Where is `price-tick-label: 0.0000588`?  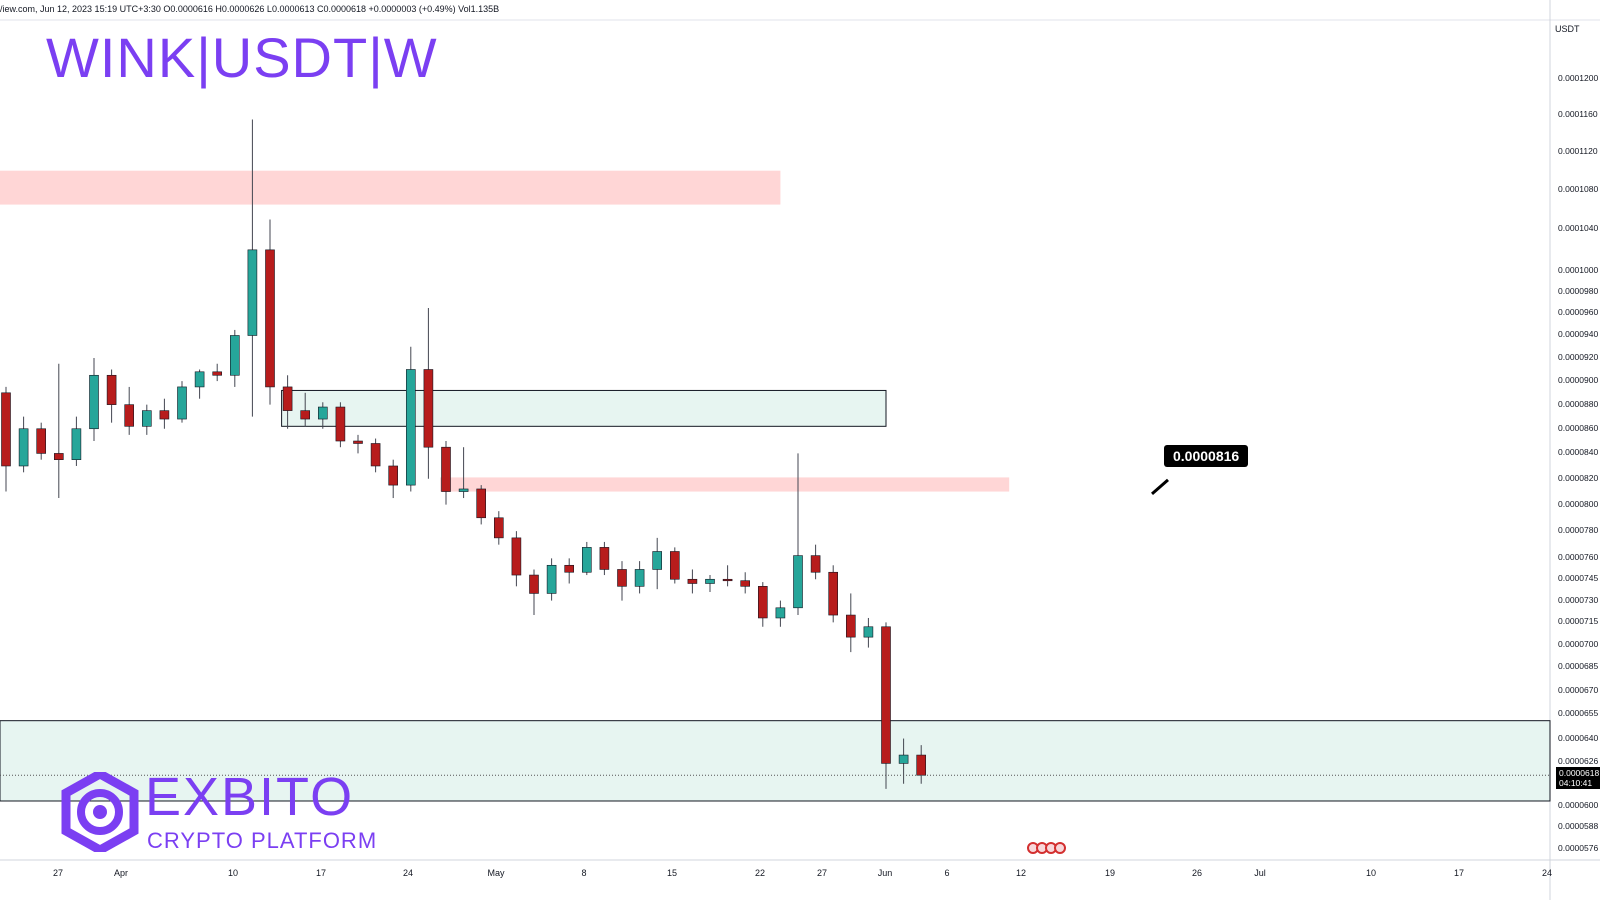 price-tick-label: 0.0000588 is located at coordinates (1578, 826).